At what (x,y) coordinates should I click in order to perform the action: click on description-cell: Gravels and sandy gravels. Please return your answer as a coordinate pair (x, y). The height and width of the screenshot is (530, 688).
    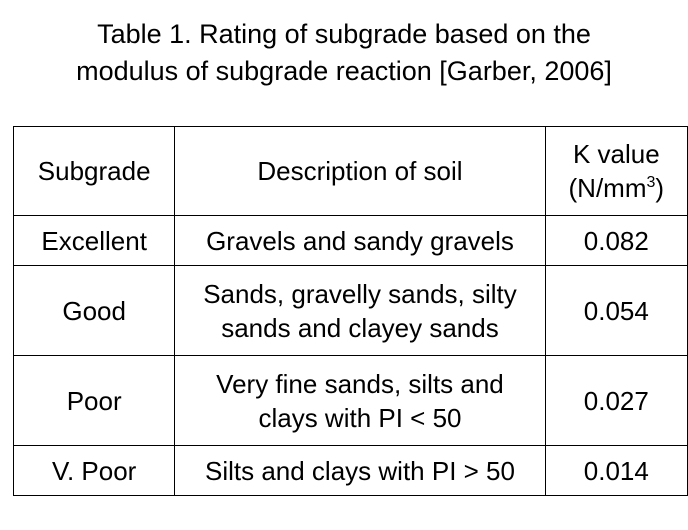
    Looking at the image, I should click on (360, 240).